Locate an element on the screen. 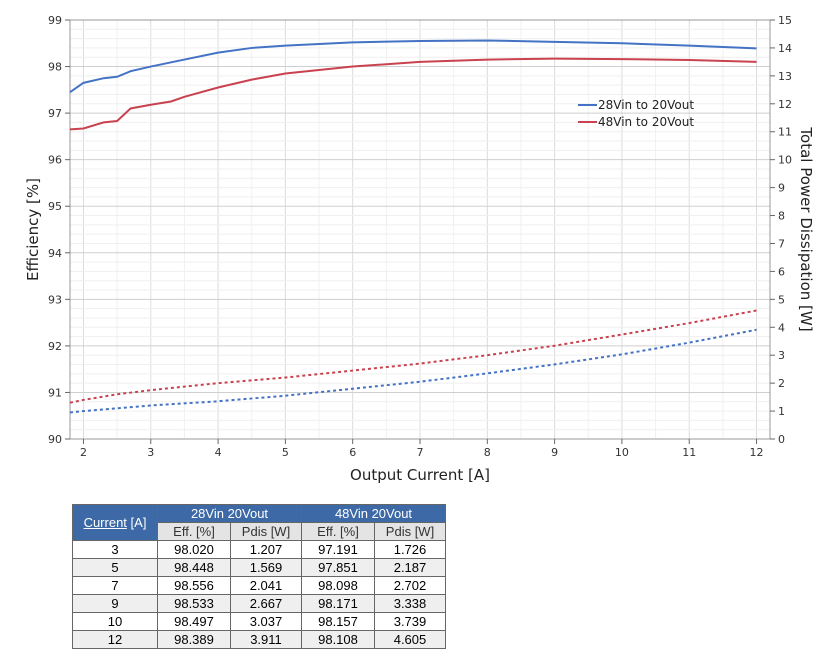 This screenshot has width=831, height=670. x-tick-label: 4 is located at coordinates (218, 452).